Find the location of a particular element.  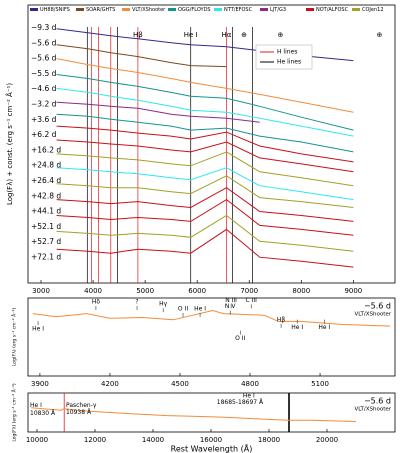

annotation: 10830 Å is located at coordinates (43, 413).